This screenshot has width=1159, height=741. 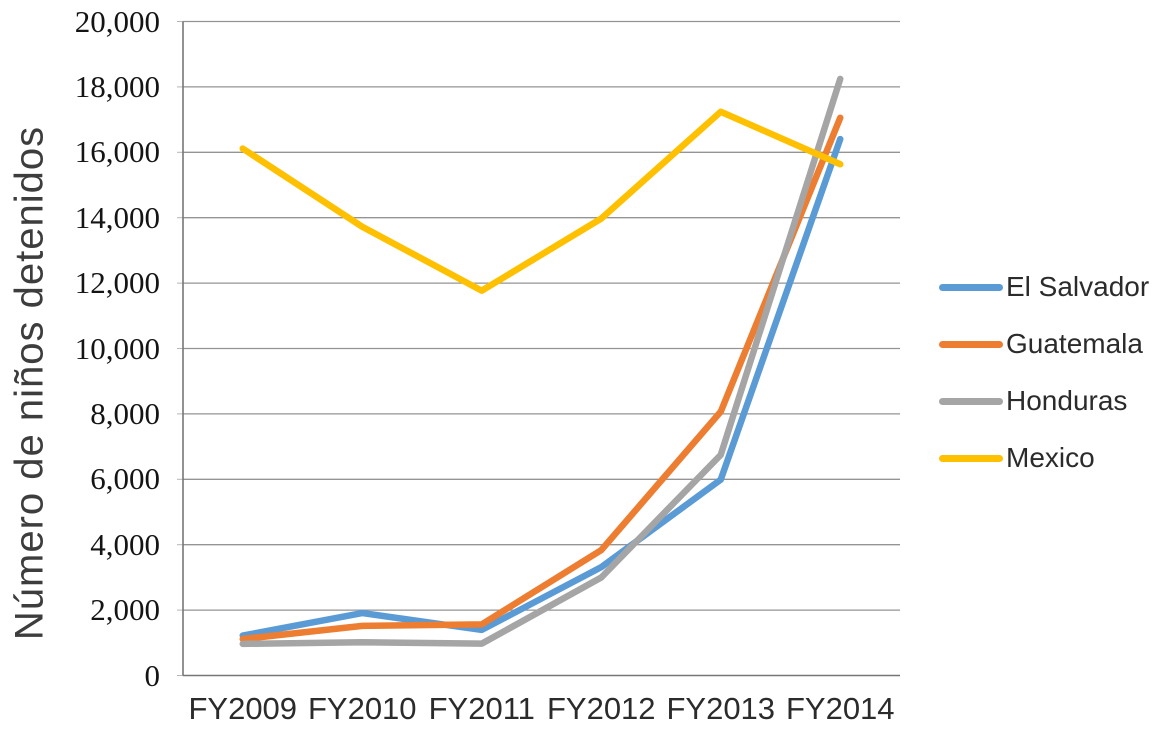 What do you see at coordinates (481, 708) in the screenshot?
I see `x-tick-label: FY2011` at bounding box center [481, 708].